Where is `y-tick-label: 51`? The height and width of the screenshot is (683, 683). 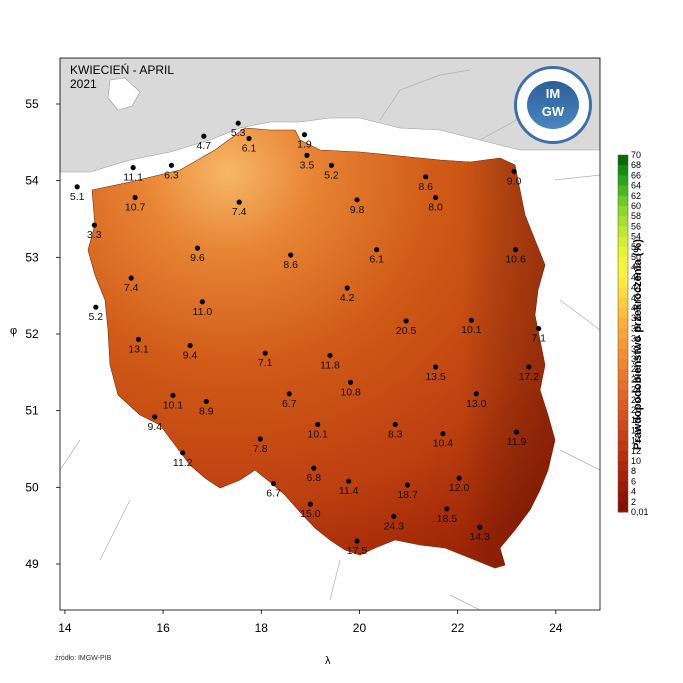
y-tick-label: 51 is located at coordinates (32, 411).